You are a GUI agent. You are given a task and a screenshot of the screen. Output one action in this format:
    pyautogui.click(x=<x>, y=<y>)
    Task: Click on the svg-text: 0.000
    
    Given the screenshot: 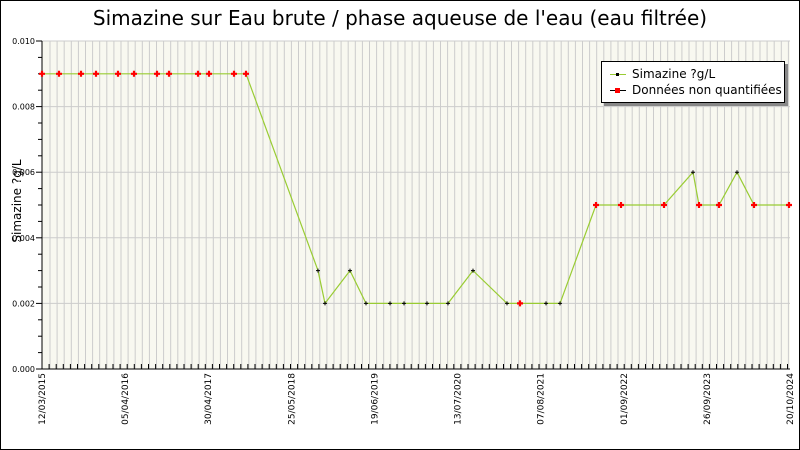 What is the action you would take?
    pyautogui.click(x=23, y=369)
    